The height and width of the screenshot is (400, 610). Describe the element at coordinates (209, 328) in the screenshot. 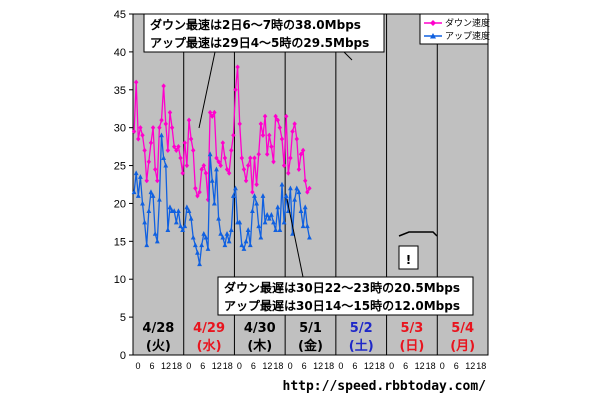

I see `day-date-label: 4/29` at that location.